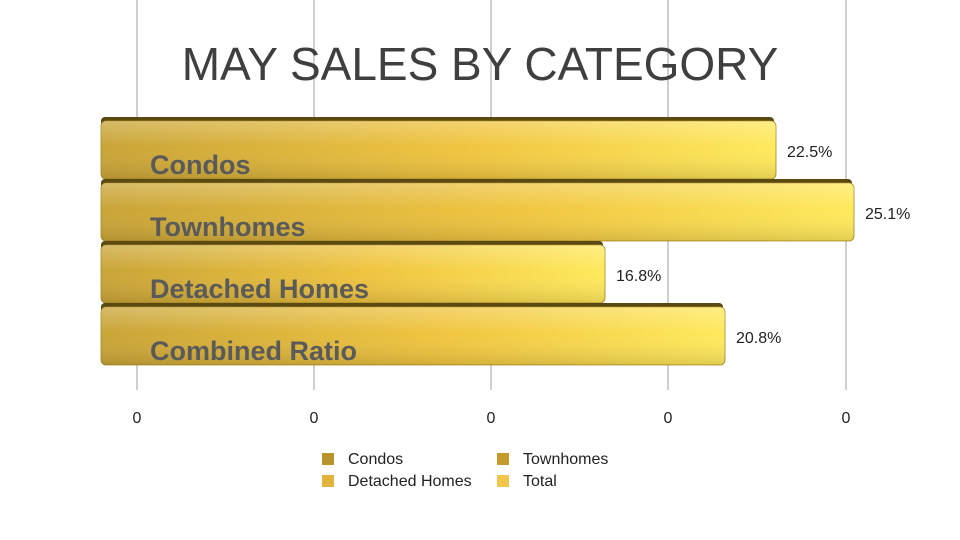  Describe the element at coordinates (887, 214) in the screenshot. I see `value-label: 25.1%` at that location.